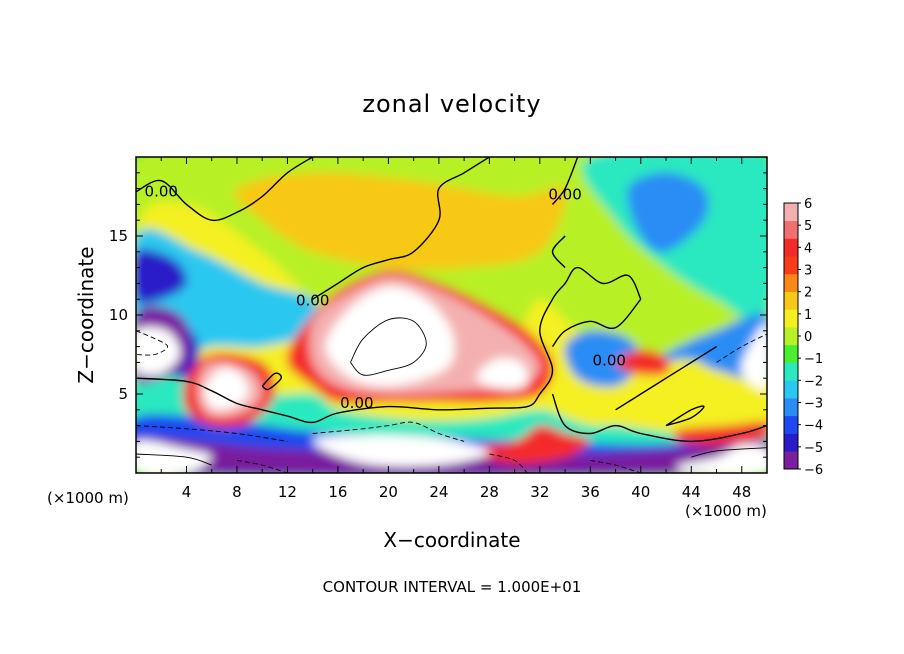 The width and height of the screenshot is (904, 654). What do you see at coordinates (813, 470) in the screenshot?
I see `colorbar-tick-label: −6` at bounding box center [813, 470].